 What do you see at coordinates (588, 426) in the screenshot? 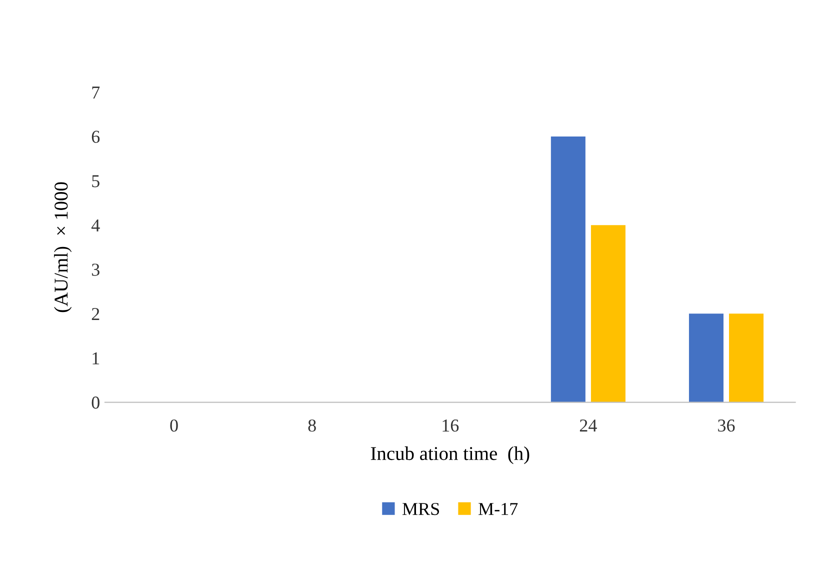
I see `x-tick-label: 24` at bounding box center [588, 426].